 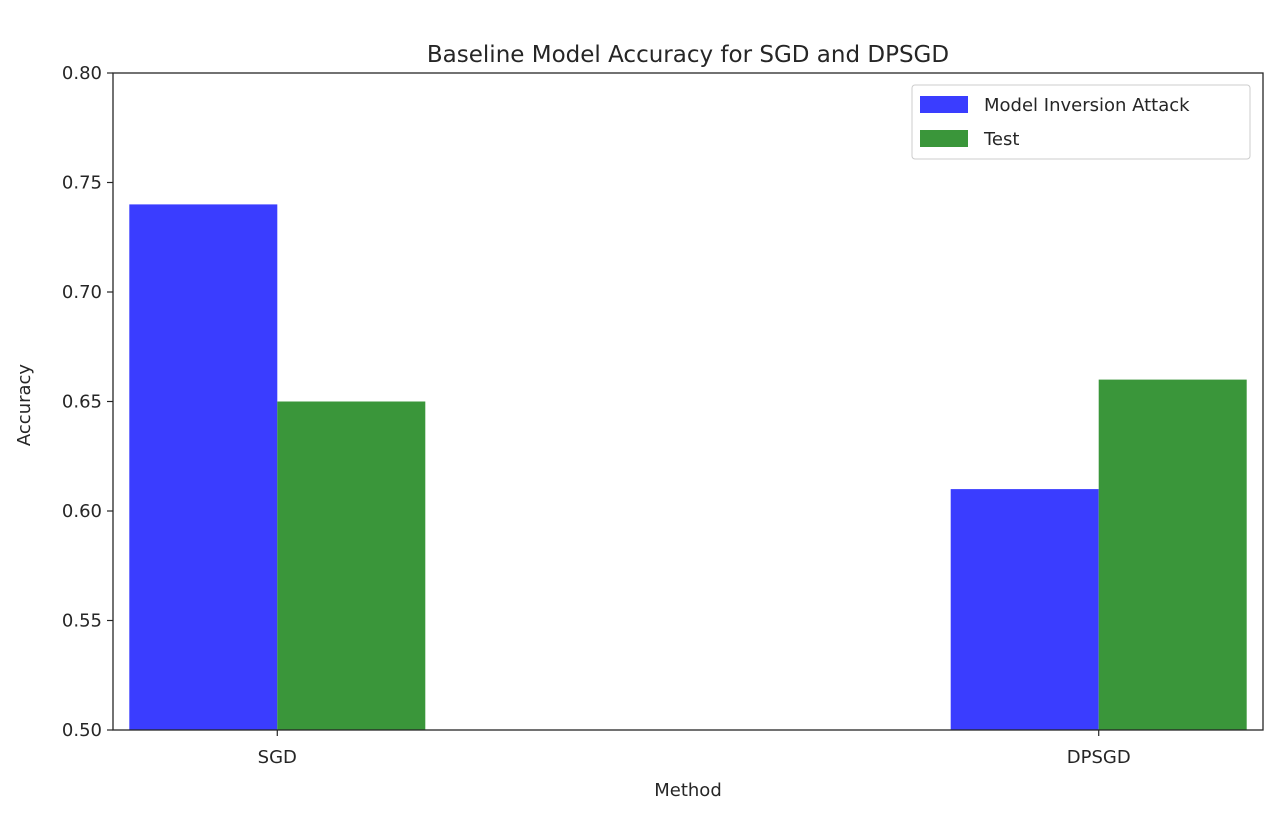 What do you see at coordinates (1087, 105) in the screenshot?
I see `legend-label-model-inversion-attack: Model Inversion Attack` at bounding box center [1087, 105].